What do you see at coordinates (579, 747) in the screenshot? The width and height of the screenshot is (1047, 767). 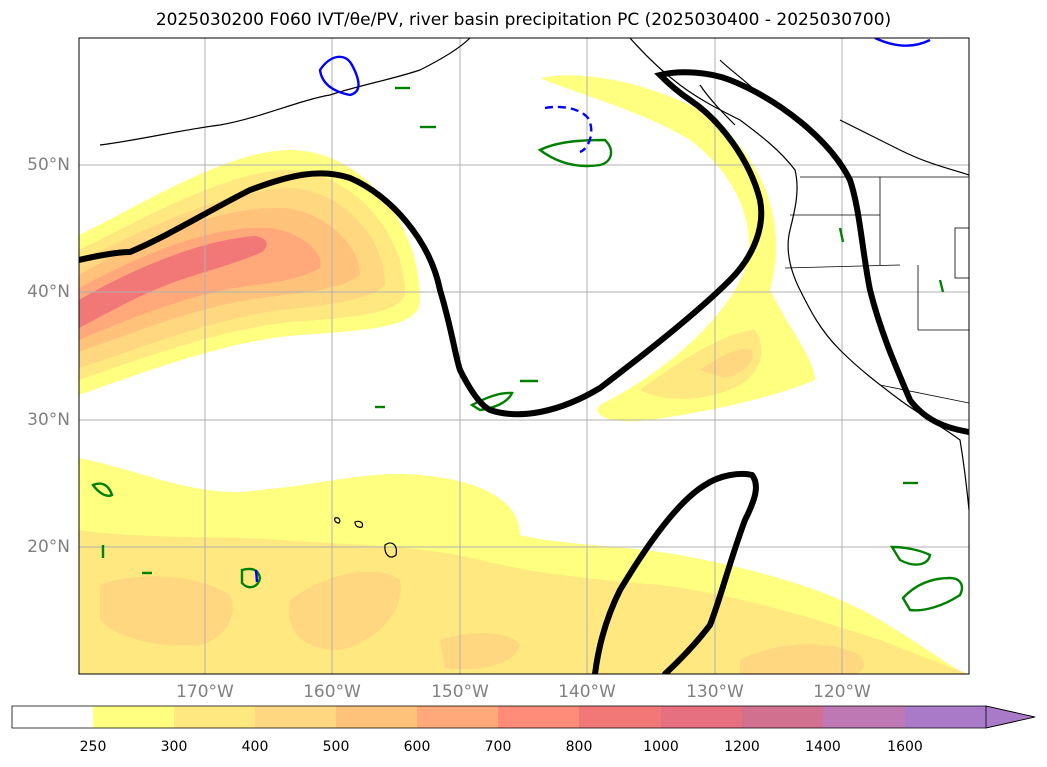 I see `colorbar-label-800: 800` at bounding box center [579, 747].